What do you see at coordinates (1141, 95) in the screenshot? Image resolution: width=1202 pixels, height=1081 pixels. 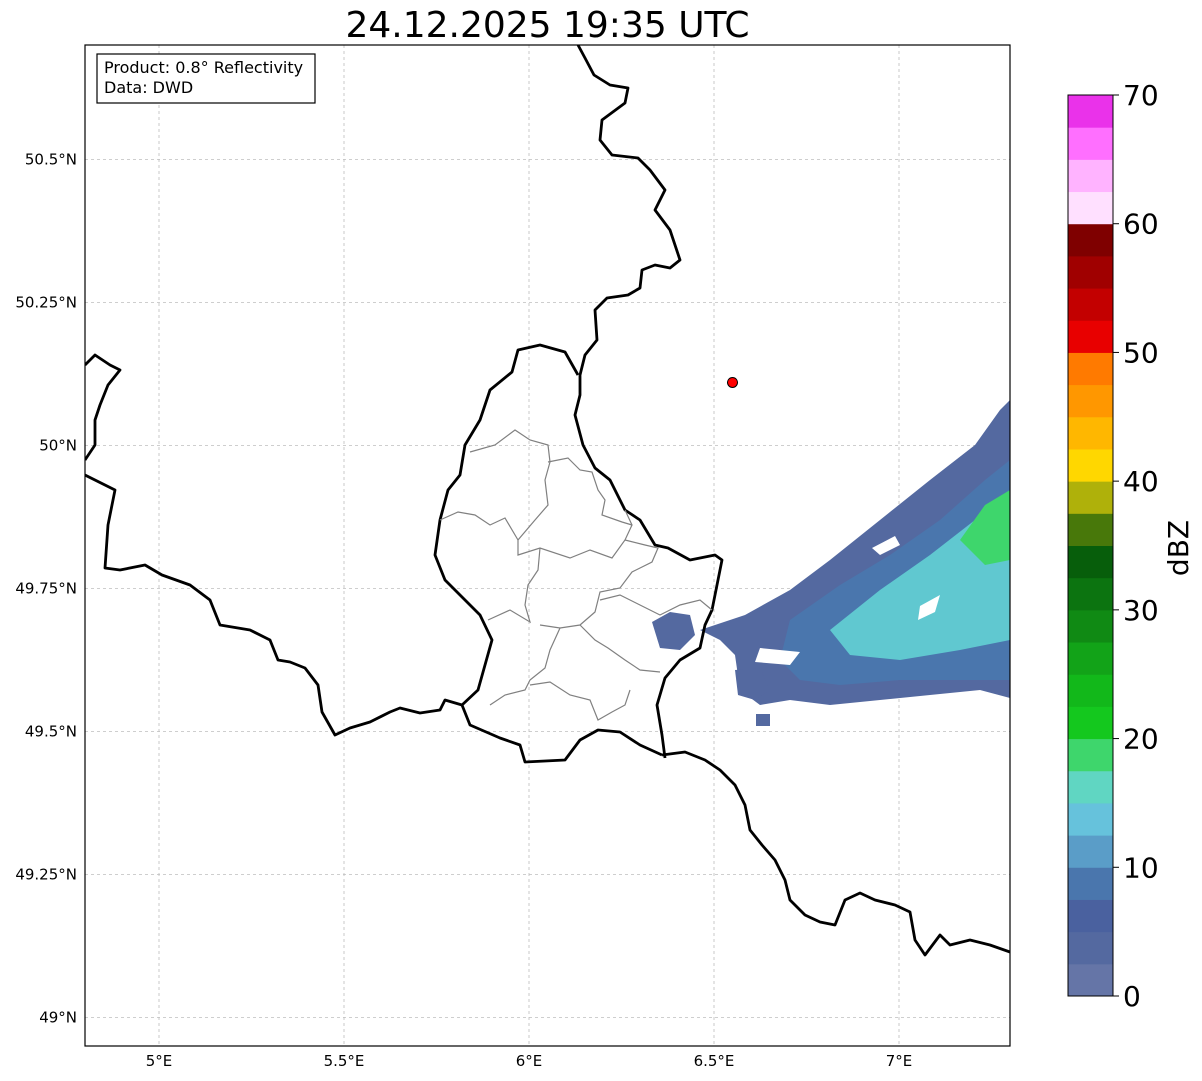 I see `colorbar-tick-label: 70` at bounding box center [1141, 95].